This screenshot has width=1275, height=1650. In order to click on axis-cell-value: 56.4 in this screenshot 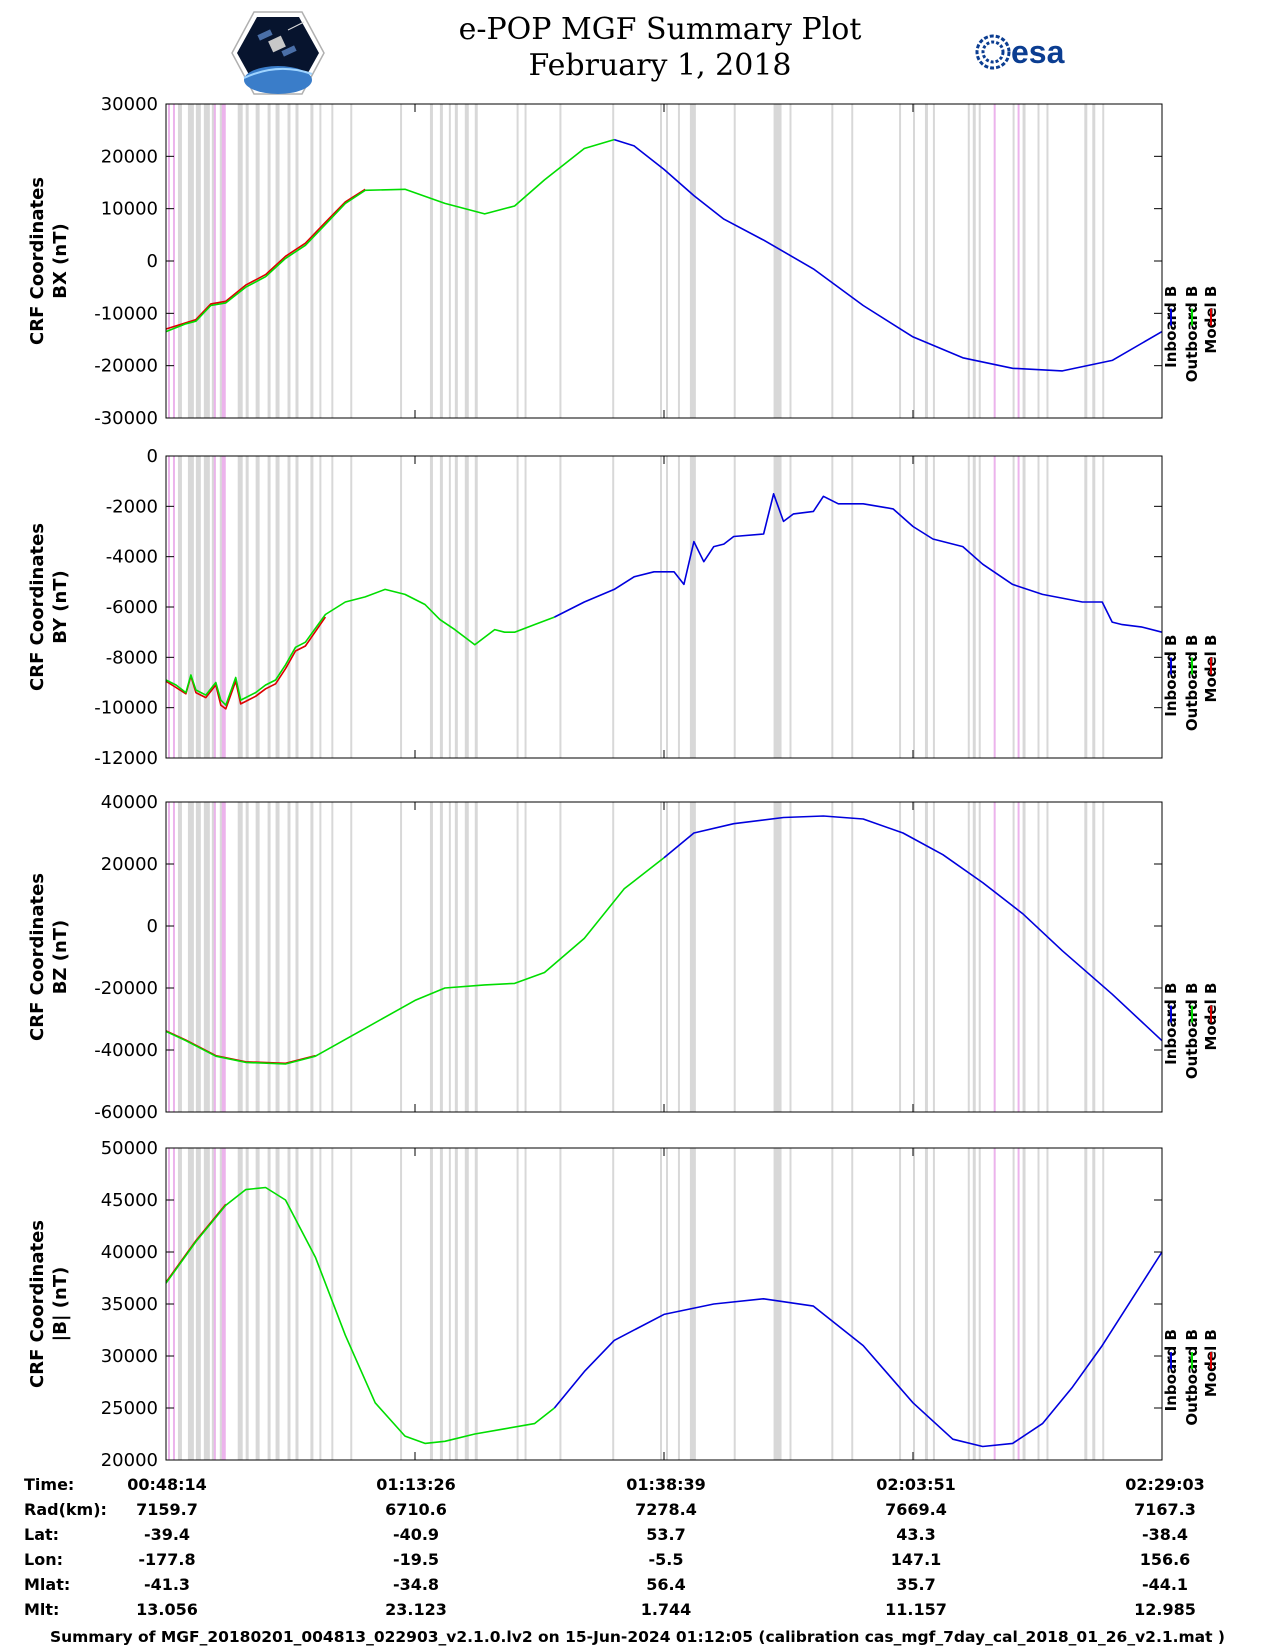, I will do `click(665, 1584)`.